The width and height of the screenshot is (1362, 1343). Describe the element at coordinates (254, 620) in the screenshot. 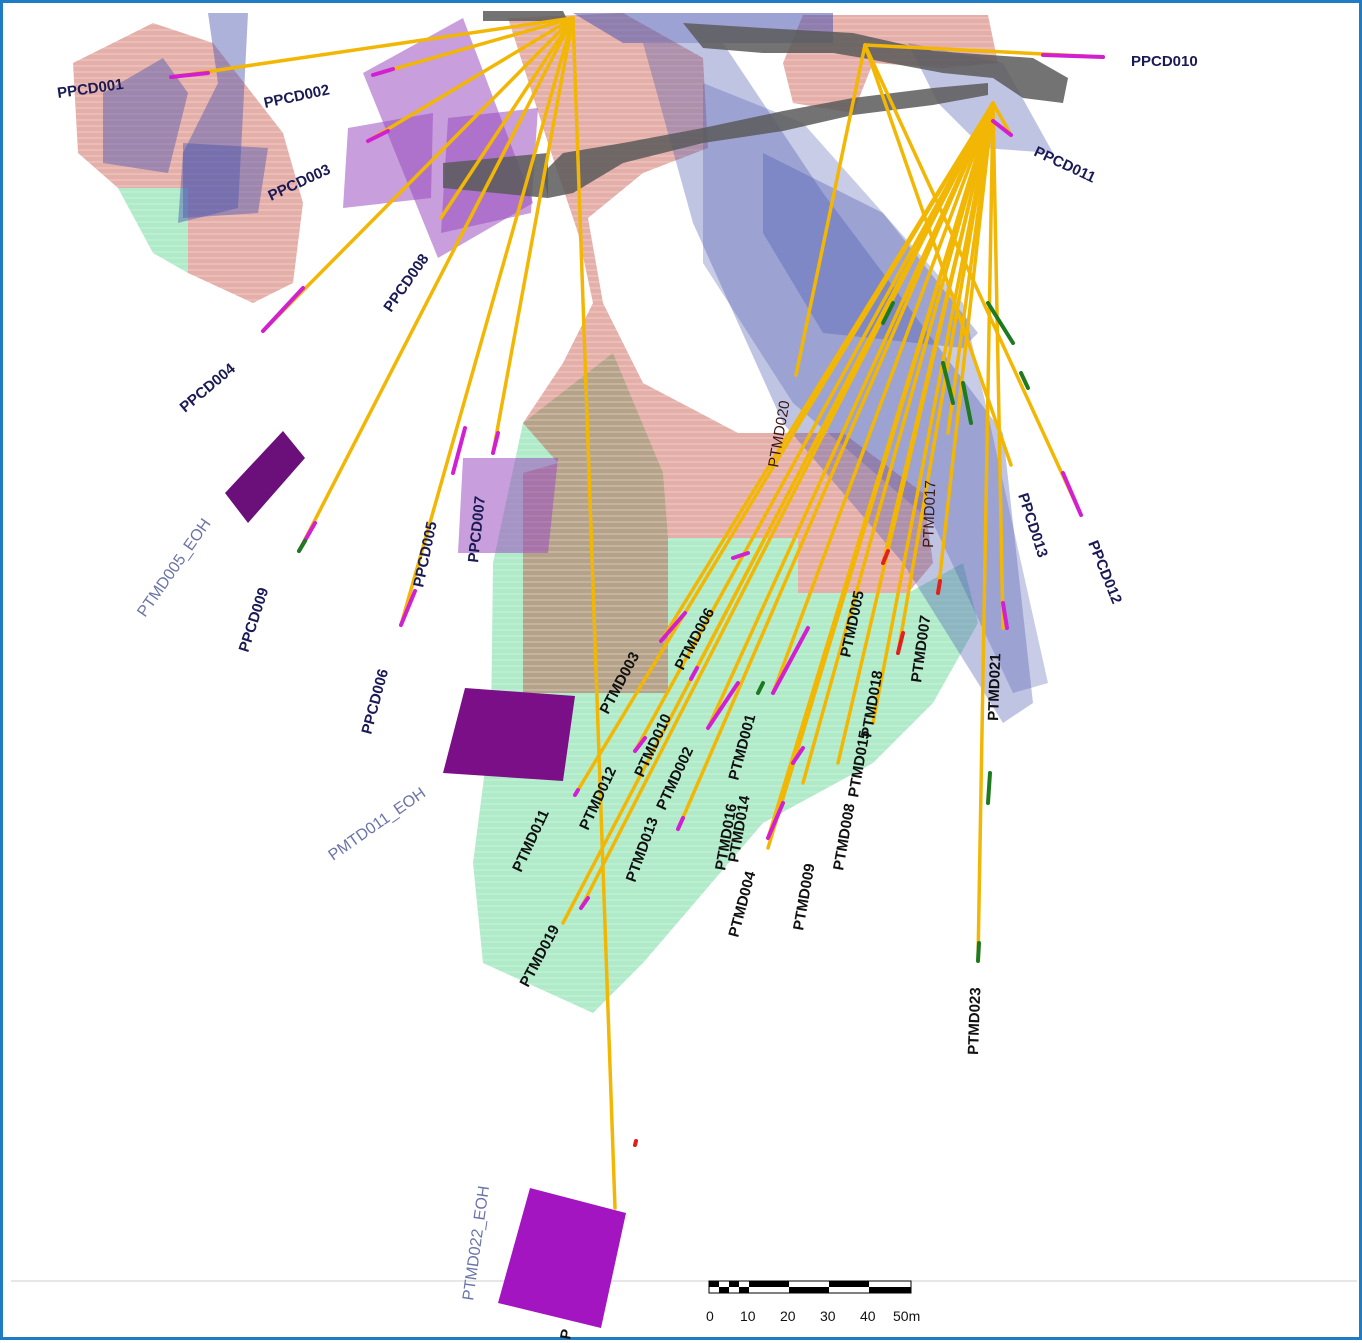

I see `label-ppcd009: PPCD009` at that location.